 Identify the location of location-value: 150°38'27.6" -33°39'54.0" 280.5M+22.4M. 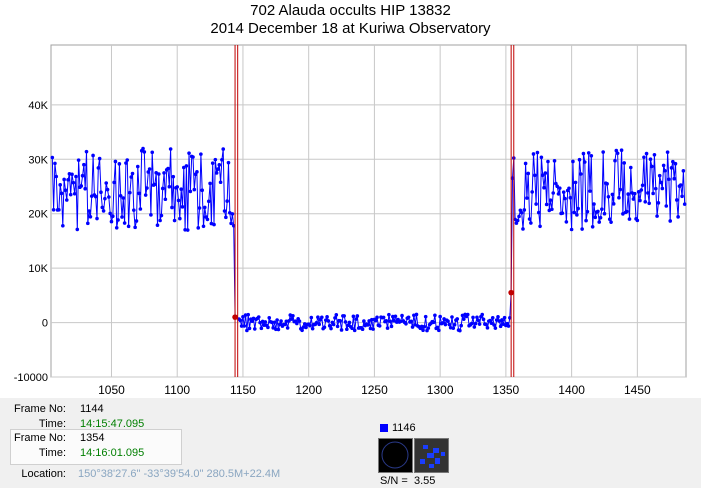
(179, 474).